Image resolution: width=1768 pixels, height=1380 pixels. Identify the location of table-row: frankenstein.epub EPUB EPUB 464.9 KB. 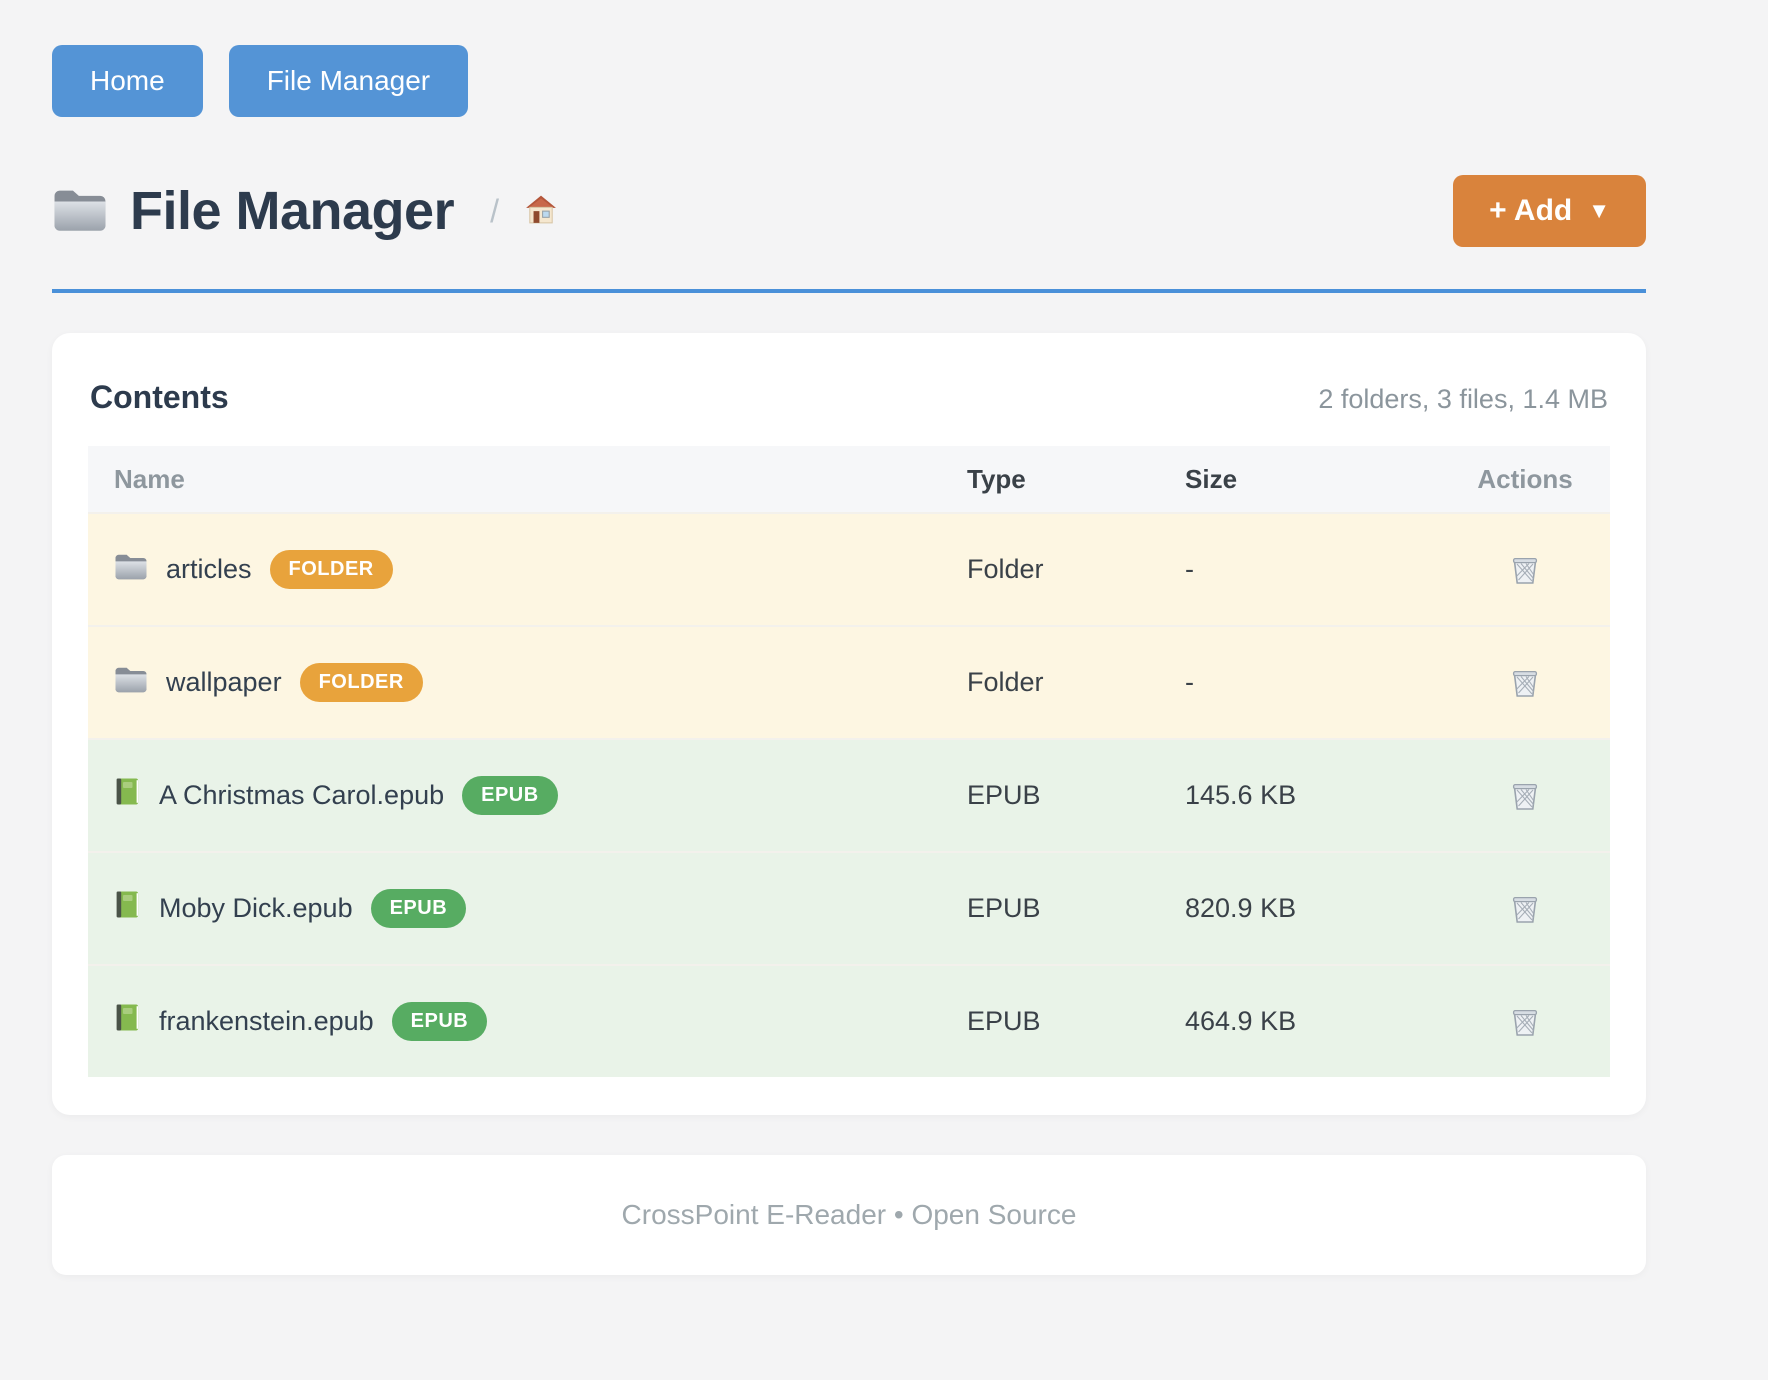
(849, 1020).